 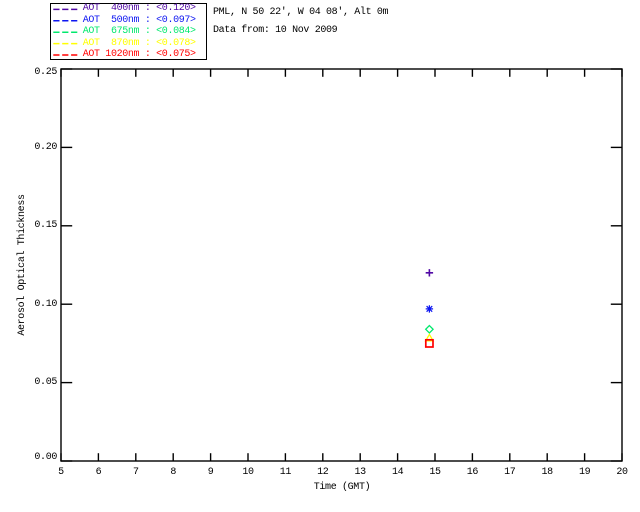 I want to click on marker-triangle-870nm, so click(x=429, y=337).